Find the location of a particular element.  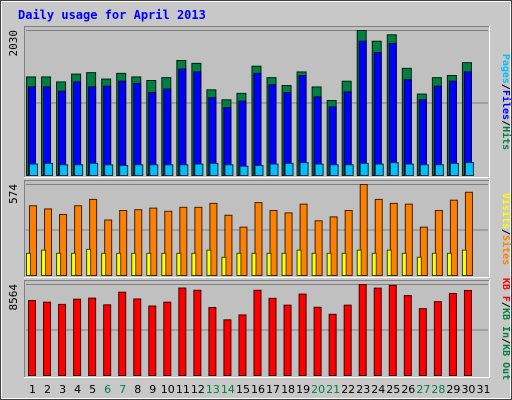

x-tick-label-day-7: 7 is located at coordinates (122, 389).